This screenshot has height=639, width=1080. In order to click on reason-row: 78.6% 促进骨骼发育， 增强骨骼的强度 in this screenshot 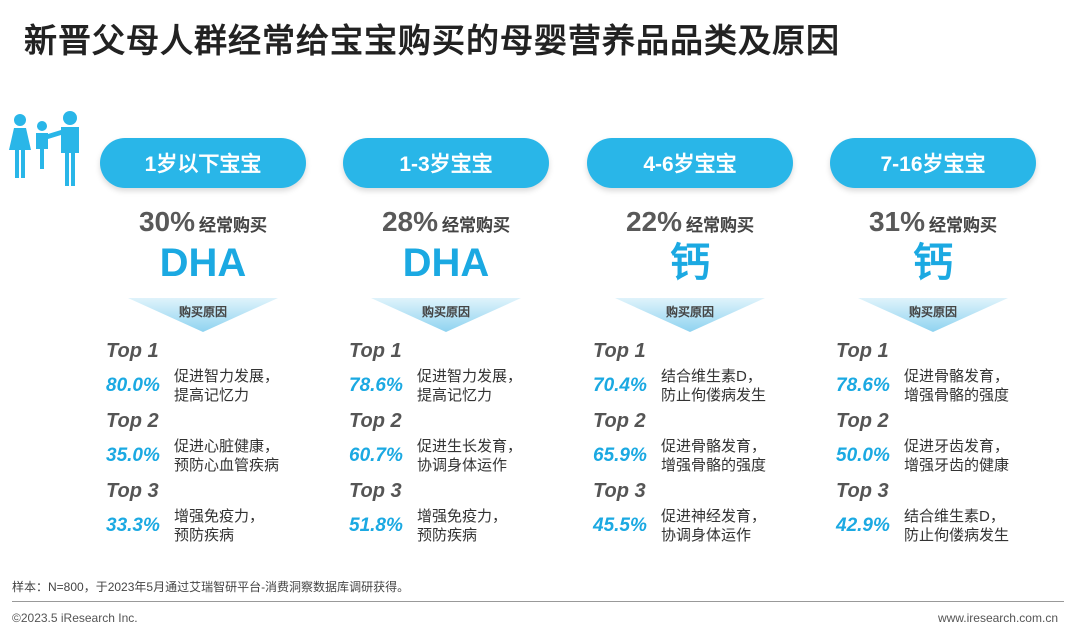, I will do `click(936, 386)`.